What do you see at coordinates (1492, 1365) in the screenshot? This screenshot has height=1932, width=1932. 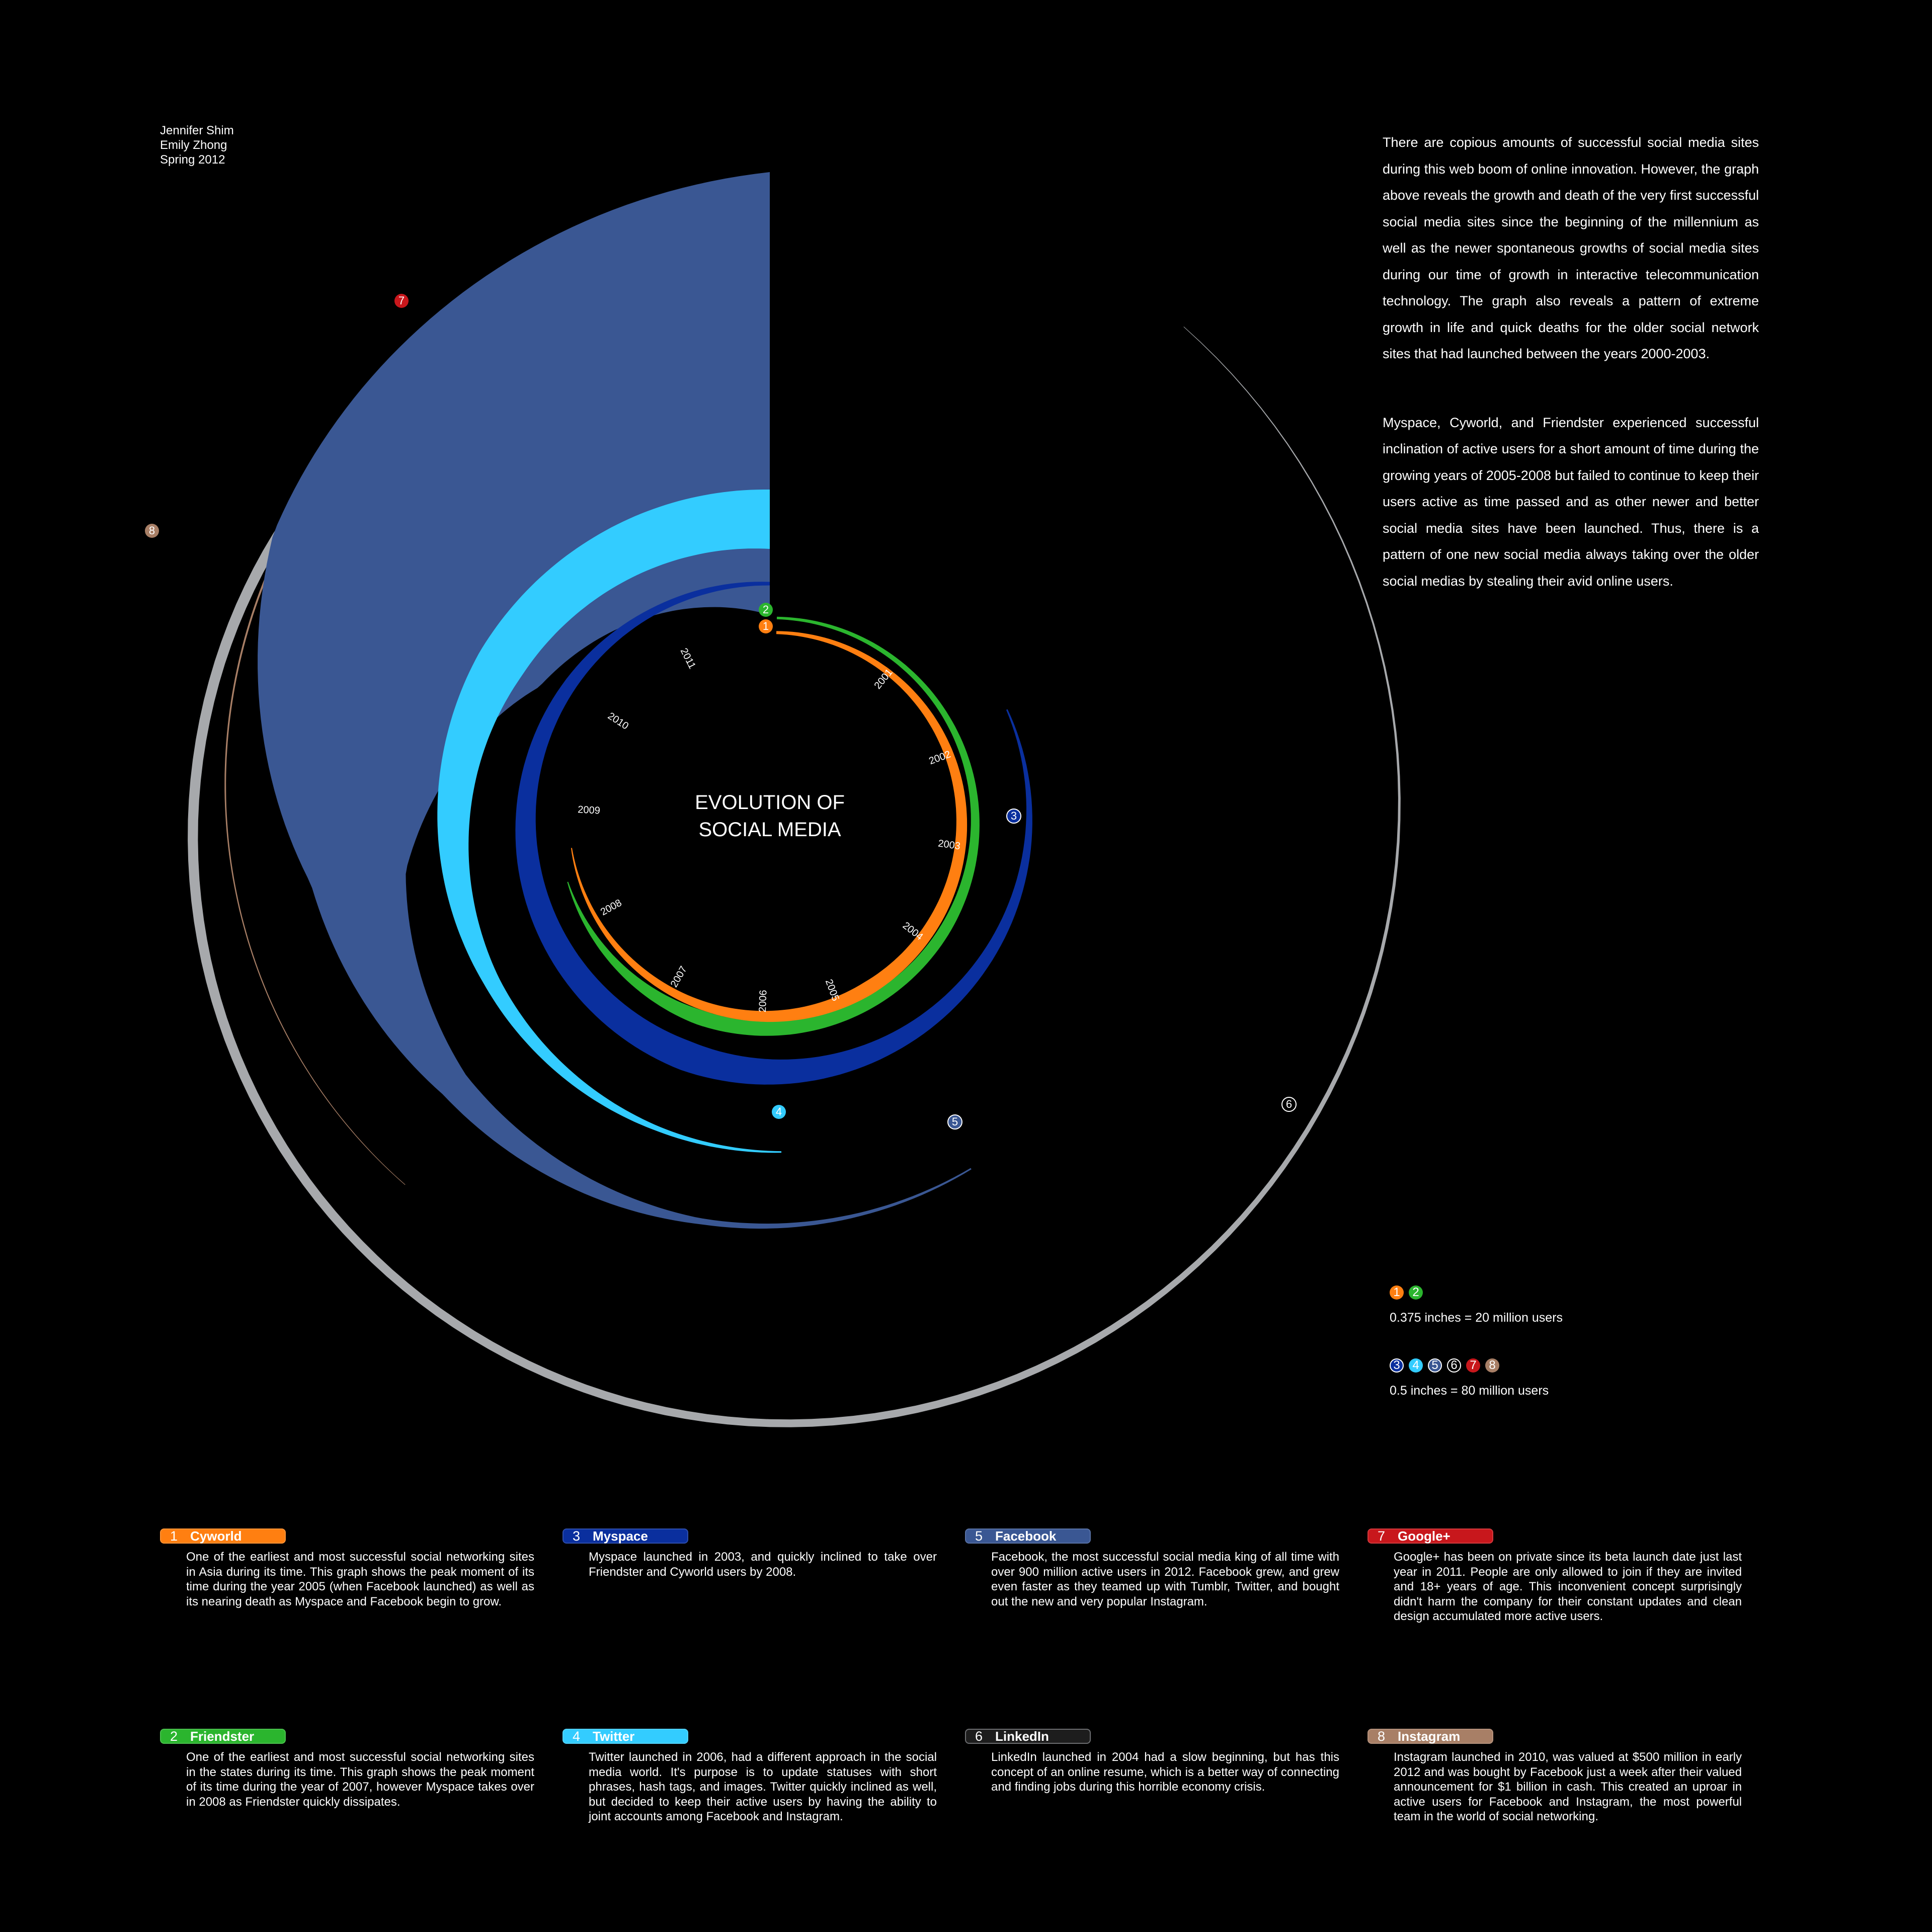 I see `scale-marker: 8` at bounding box center [1492, 1365].